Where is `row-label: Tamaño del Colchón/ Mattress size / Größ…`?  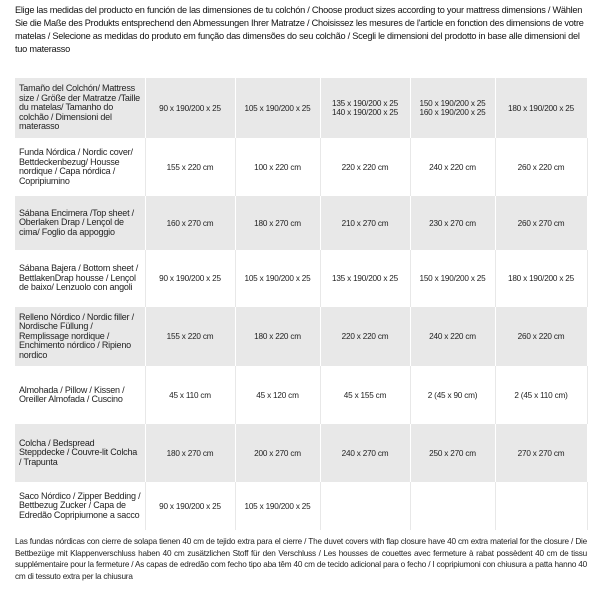
row-label: Tamaño del Colchón/ Mattress size / Größ… is located at coordinates (80, 108).